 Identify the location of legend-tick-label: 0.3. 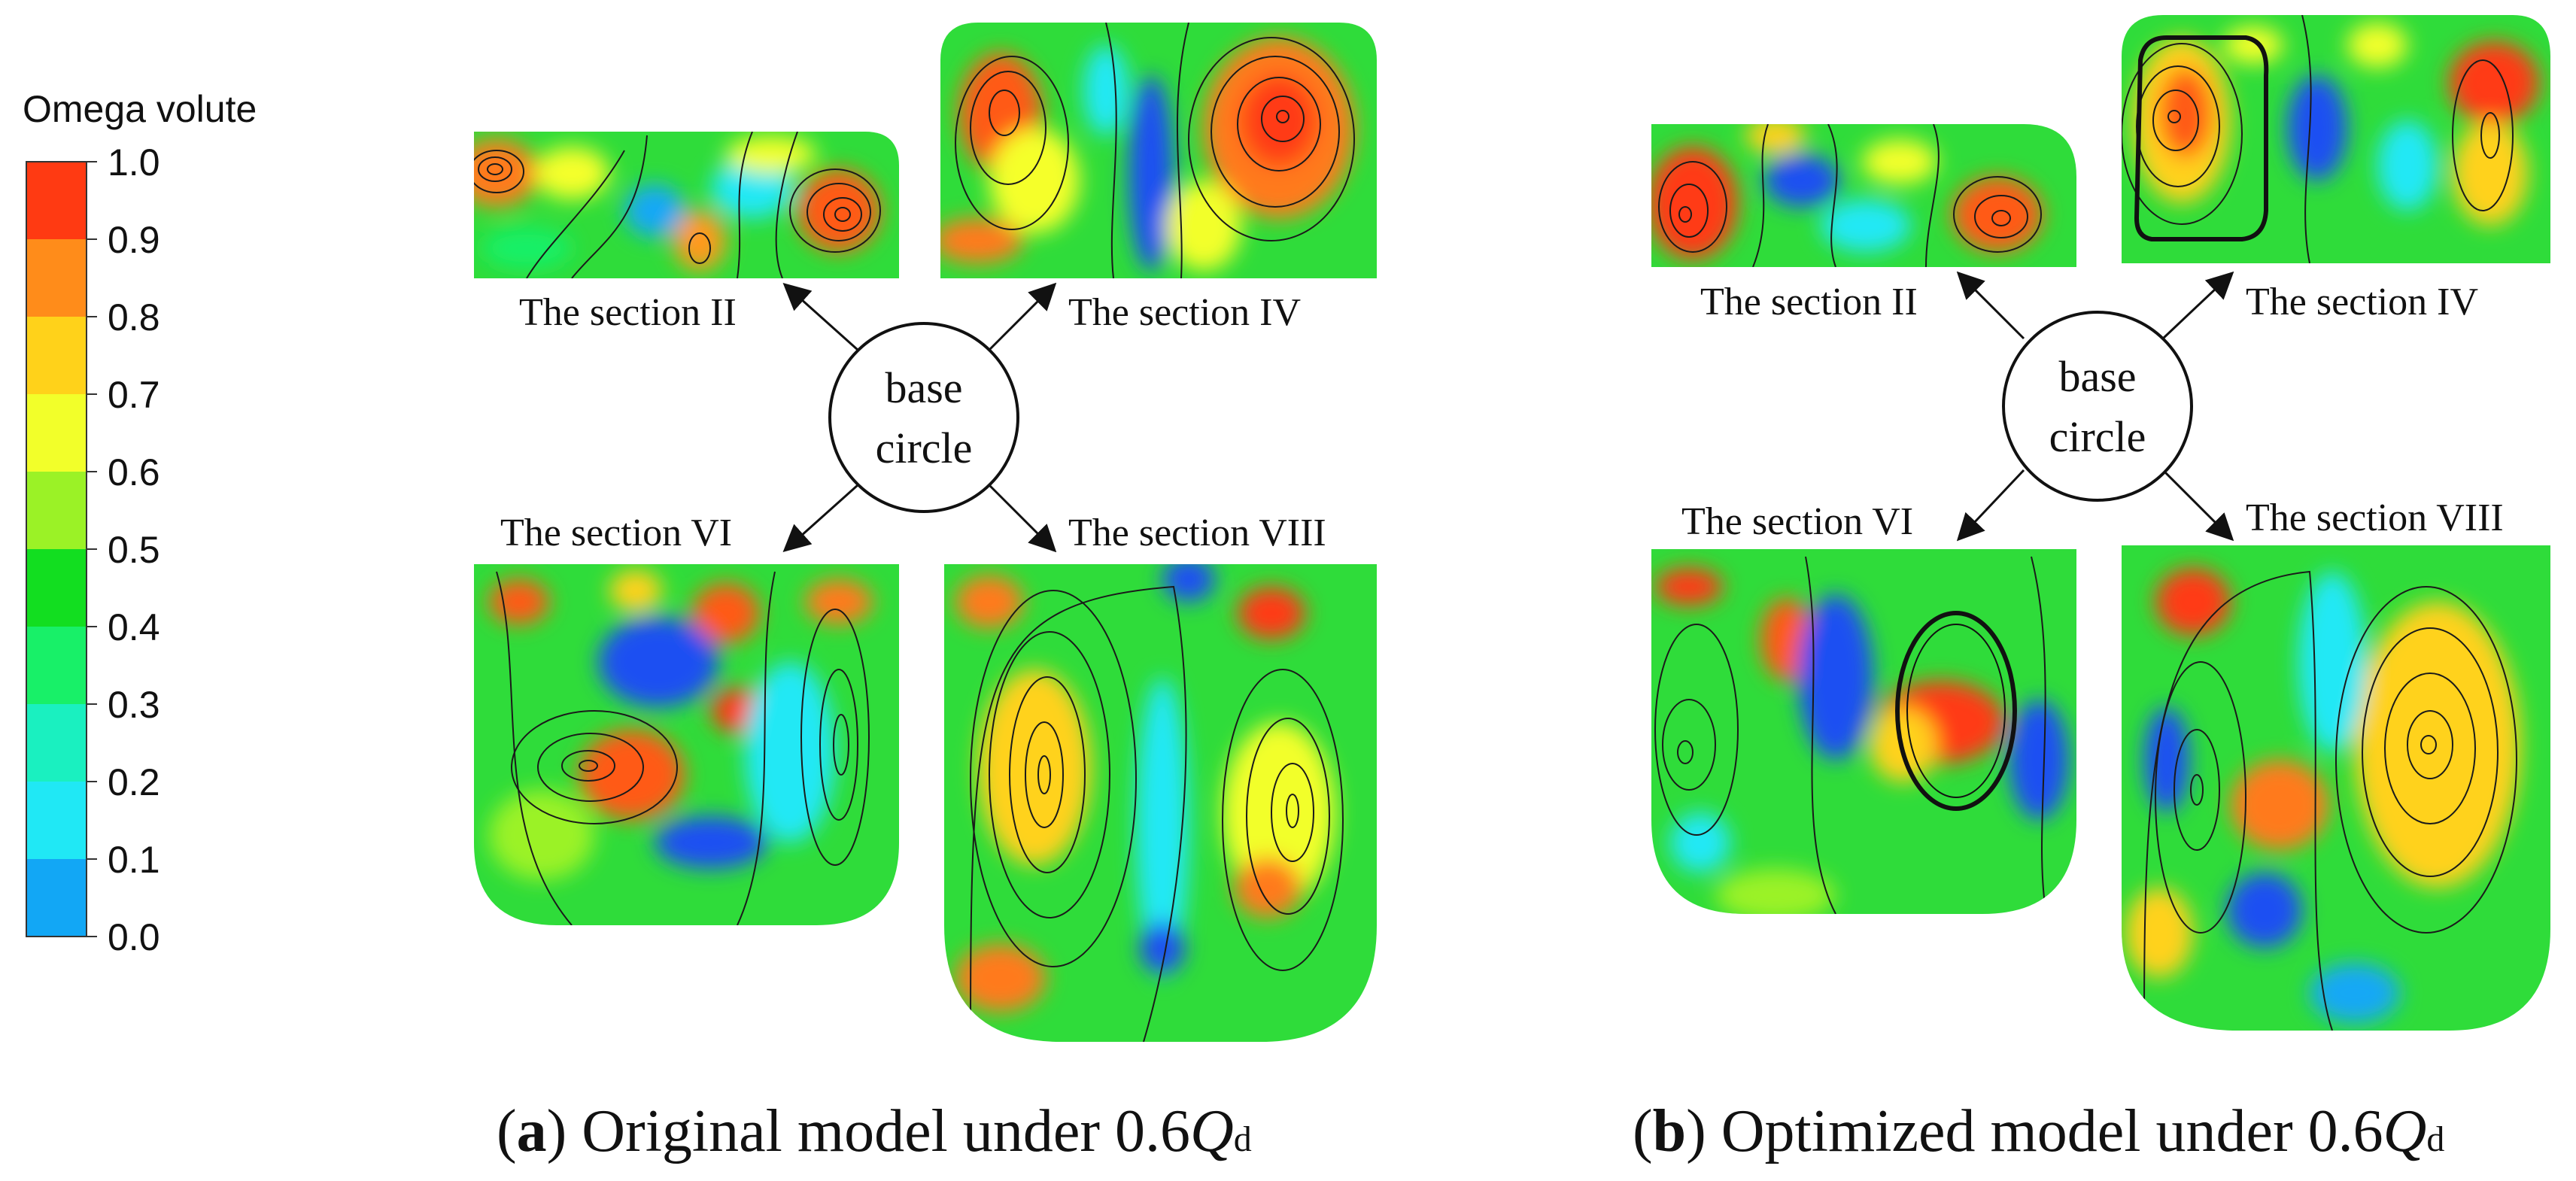
(134, 705).